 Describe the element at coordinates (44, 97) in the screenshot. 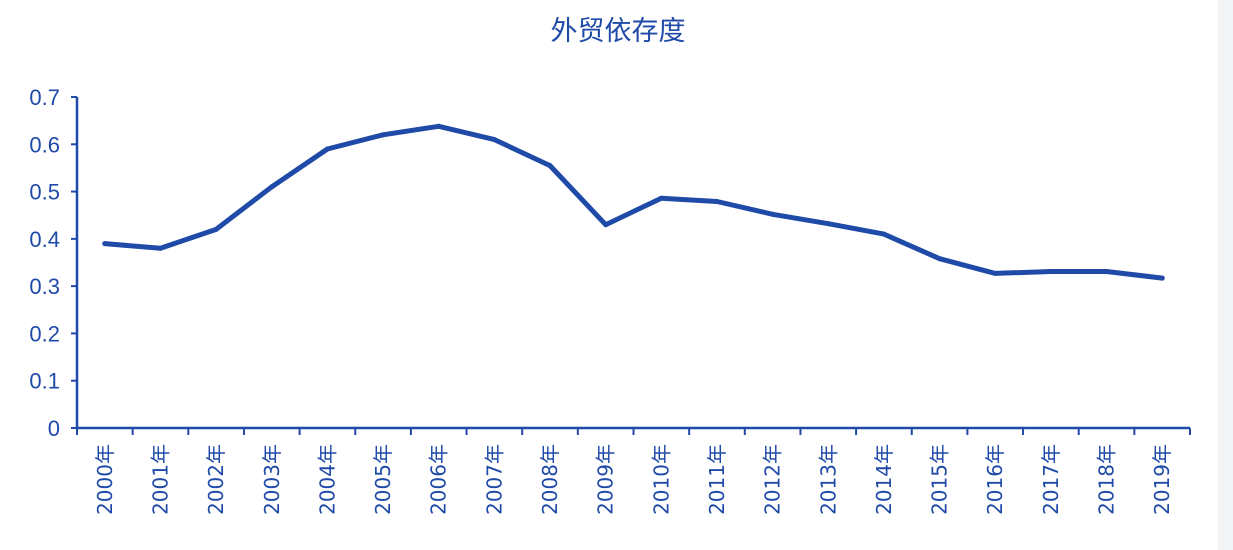

I see `y-tick-label: 0.7` at that location.